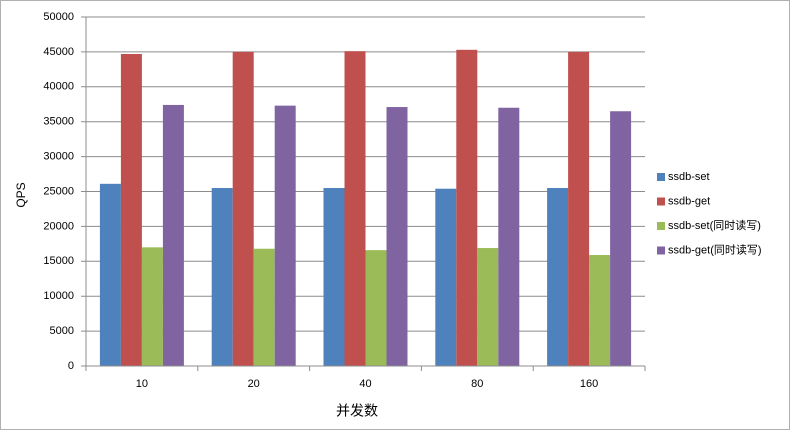 Image resolution: width=790 pixels, height=430 pixels. Describe the element at coordinates (254, 384) in the screenshot. I see `x-tick-label: 20` at that location.